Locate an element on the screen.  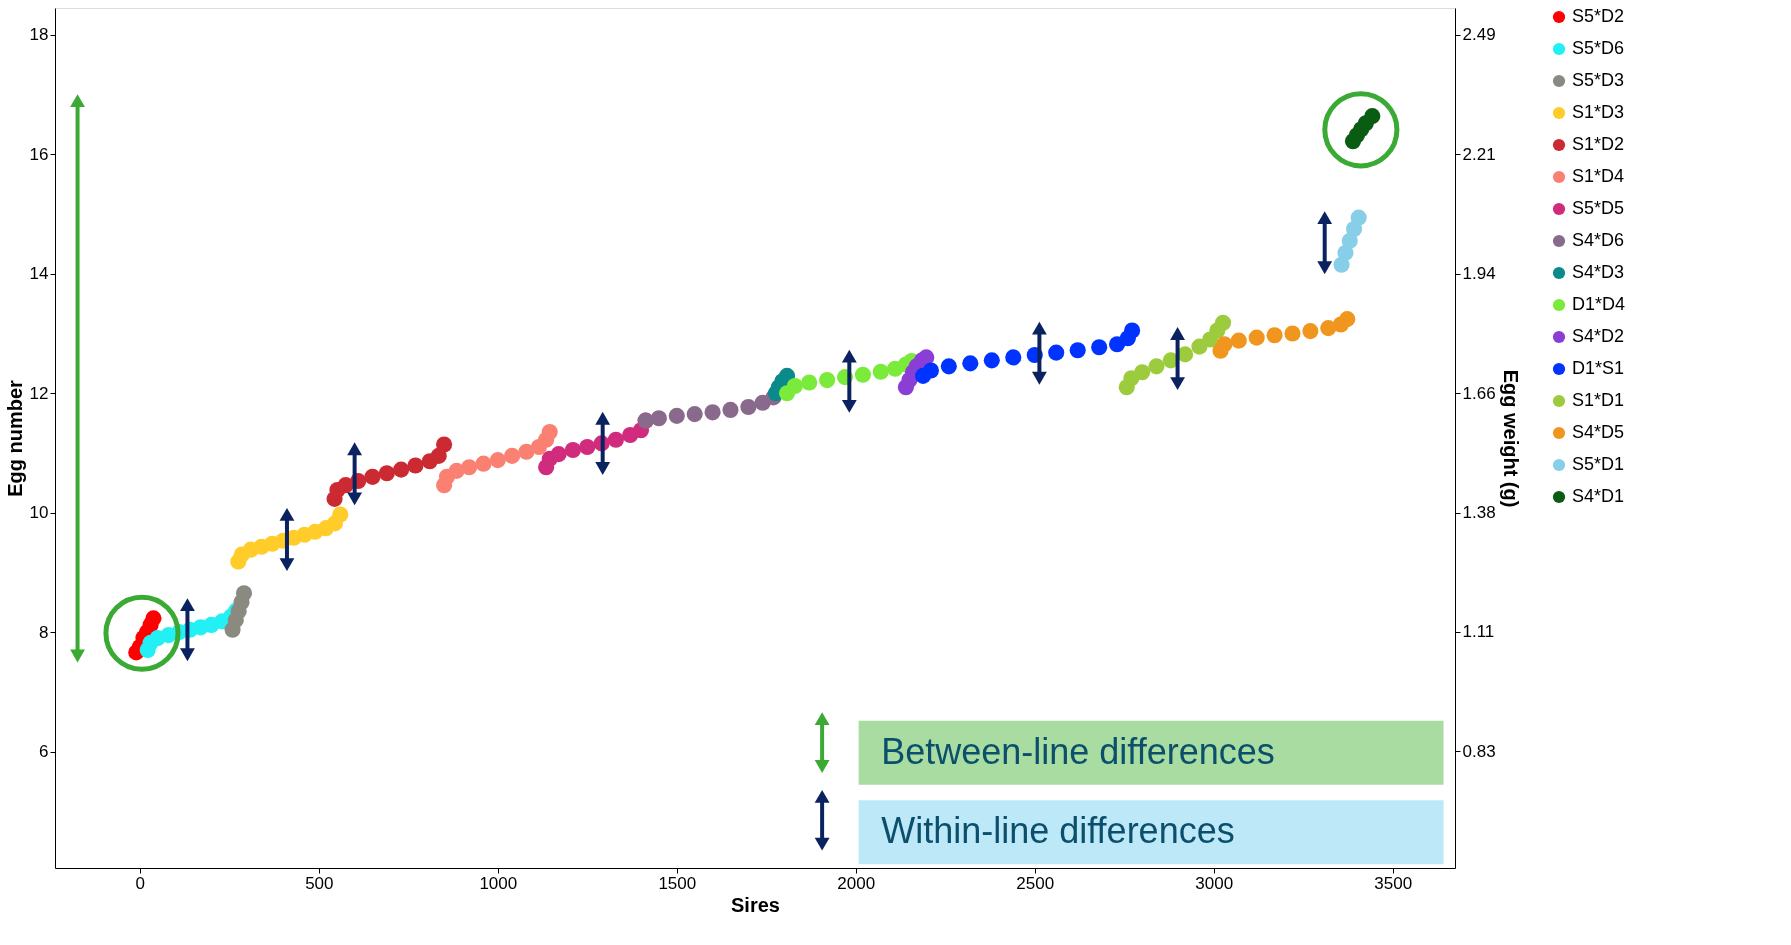
legend-label: S1*D1 is located at coordinates (1598, 400).